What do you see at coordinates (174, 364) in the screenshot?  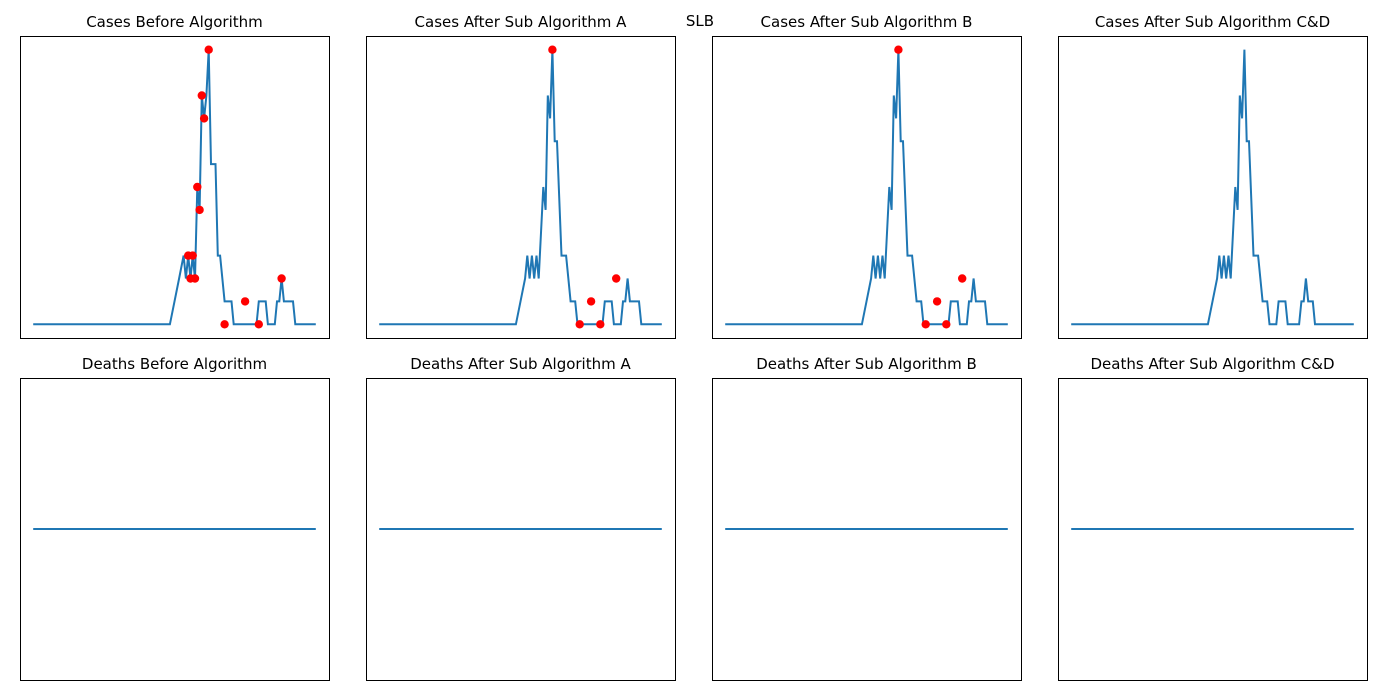 I see `subplot-title: Deaths Before Algorithm` at bounding box center [174, 364].